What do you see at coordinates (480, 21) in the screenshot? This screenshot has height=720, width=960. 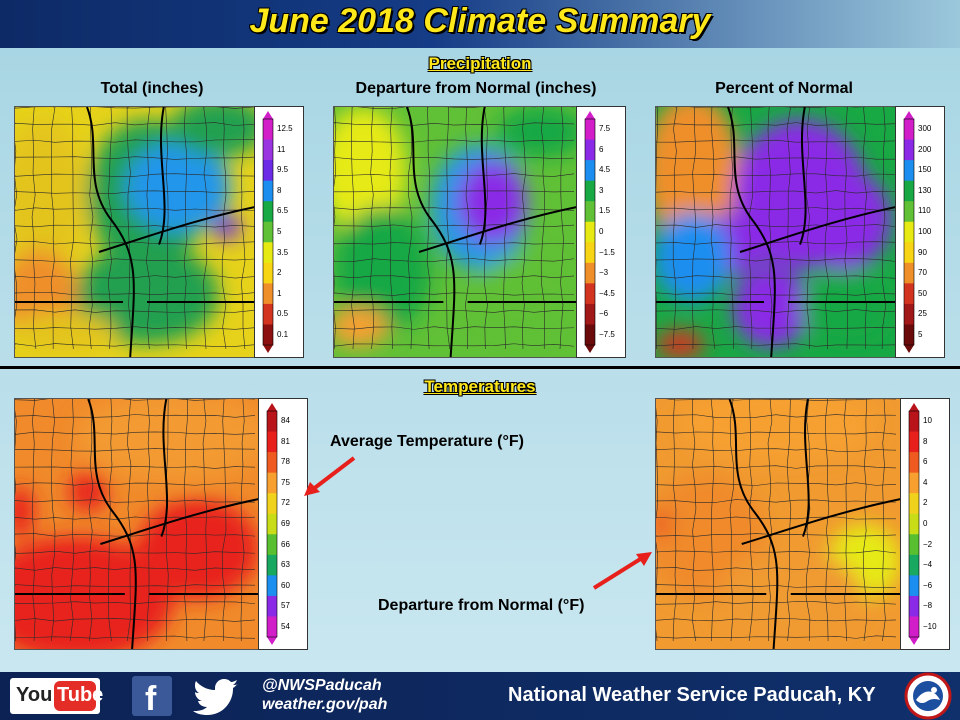 I see `page-title: June 2018 Climate Summary` at bounding box center [480, 21].